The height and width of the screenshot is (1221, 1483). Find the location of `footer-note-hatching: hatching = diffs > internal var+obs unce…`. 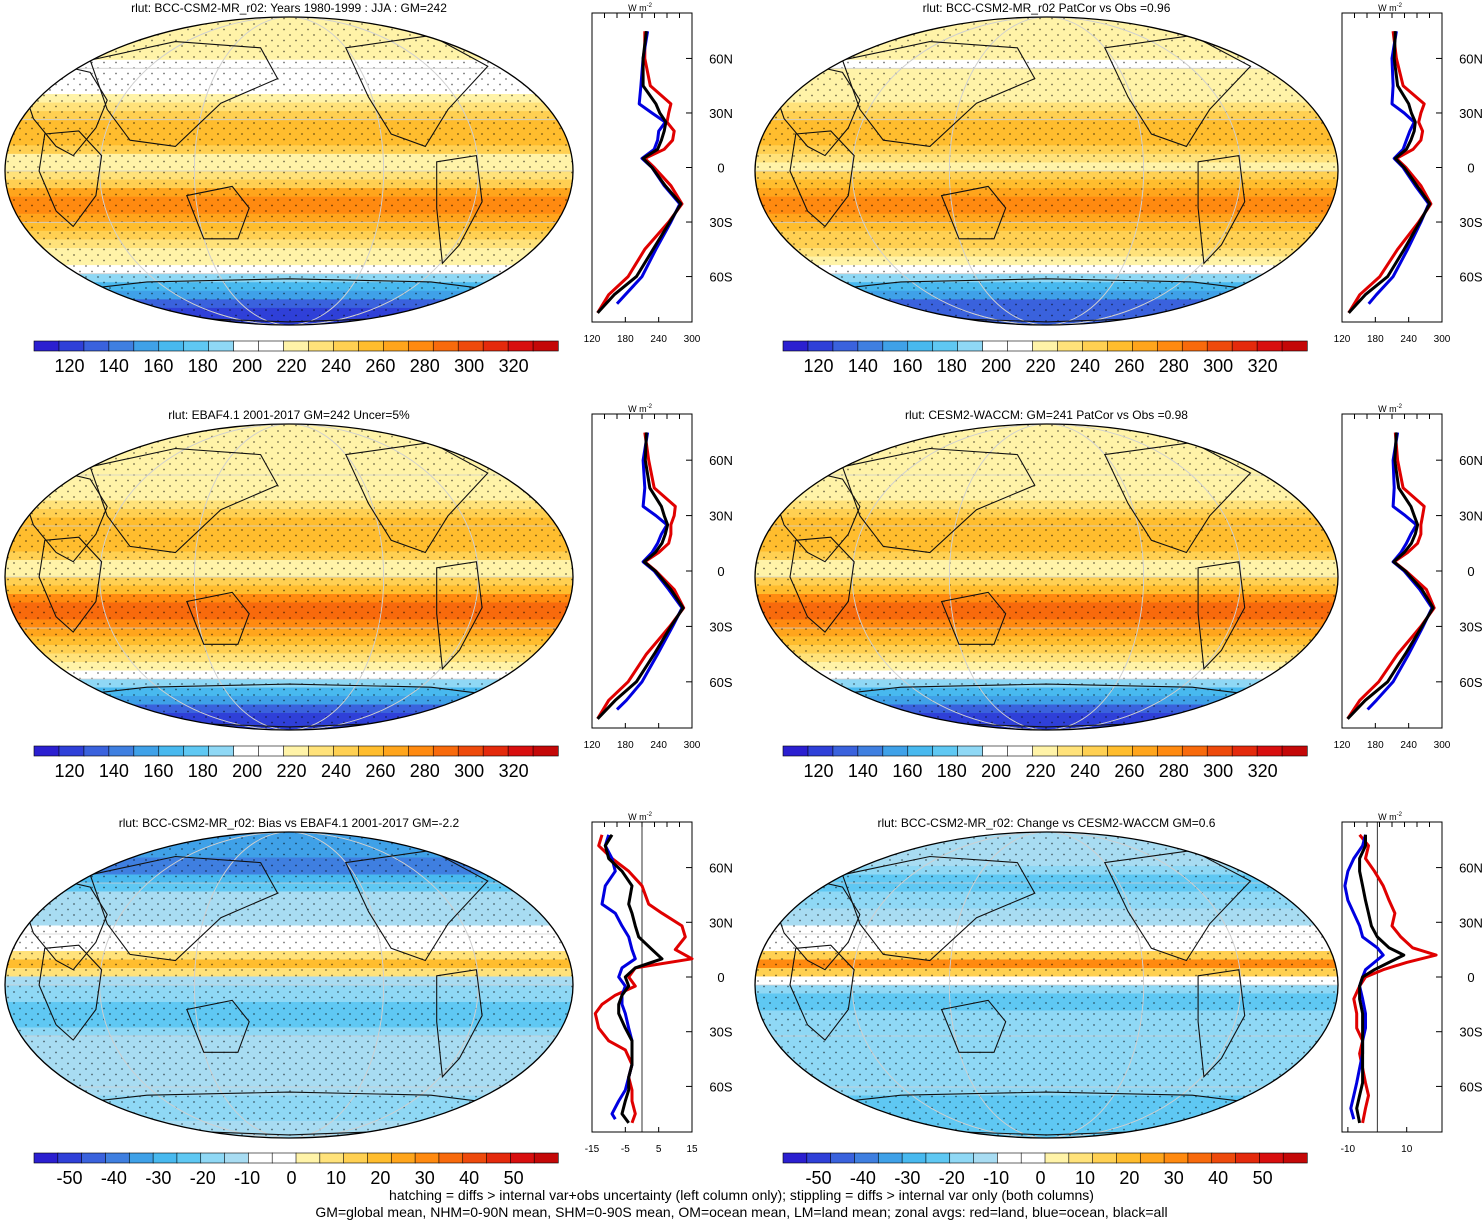

footer-note-hatching: hatching = diffs > internal var+obs unce… is located at coordinates (741, 1195).